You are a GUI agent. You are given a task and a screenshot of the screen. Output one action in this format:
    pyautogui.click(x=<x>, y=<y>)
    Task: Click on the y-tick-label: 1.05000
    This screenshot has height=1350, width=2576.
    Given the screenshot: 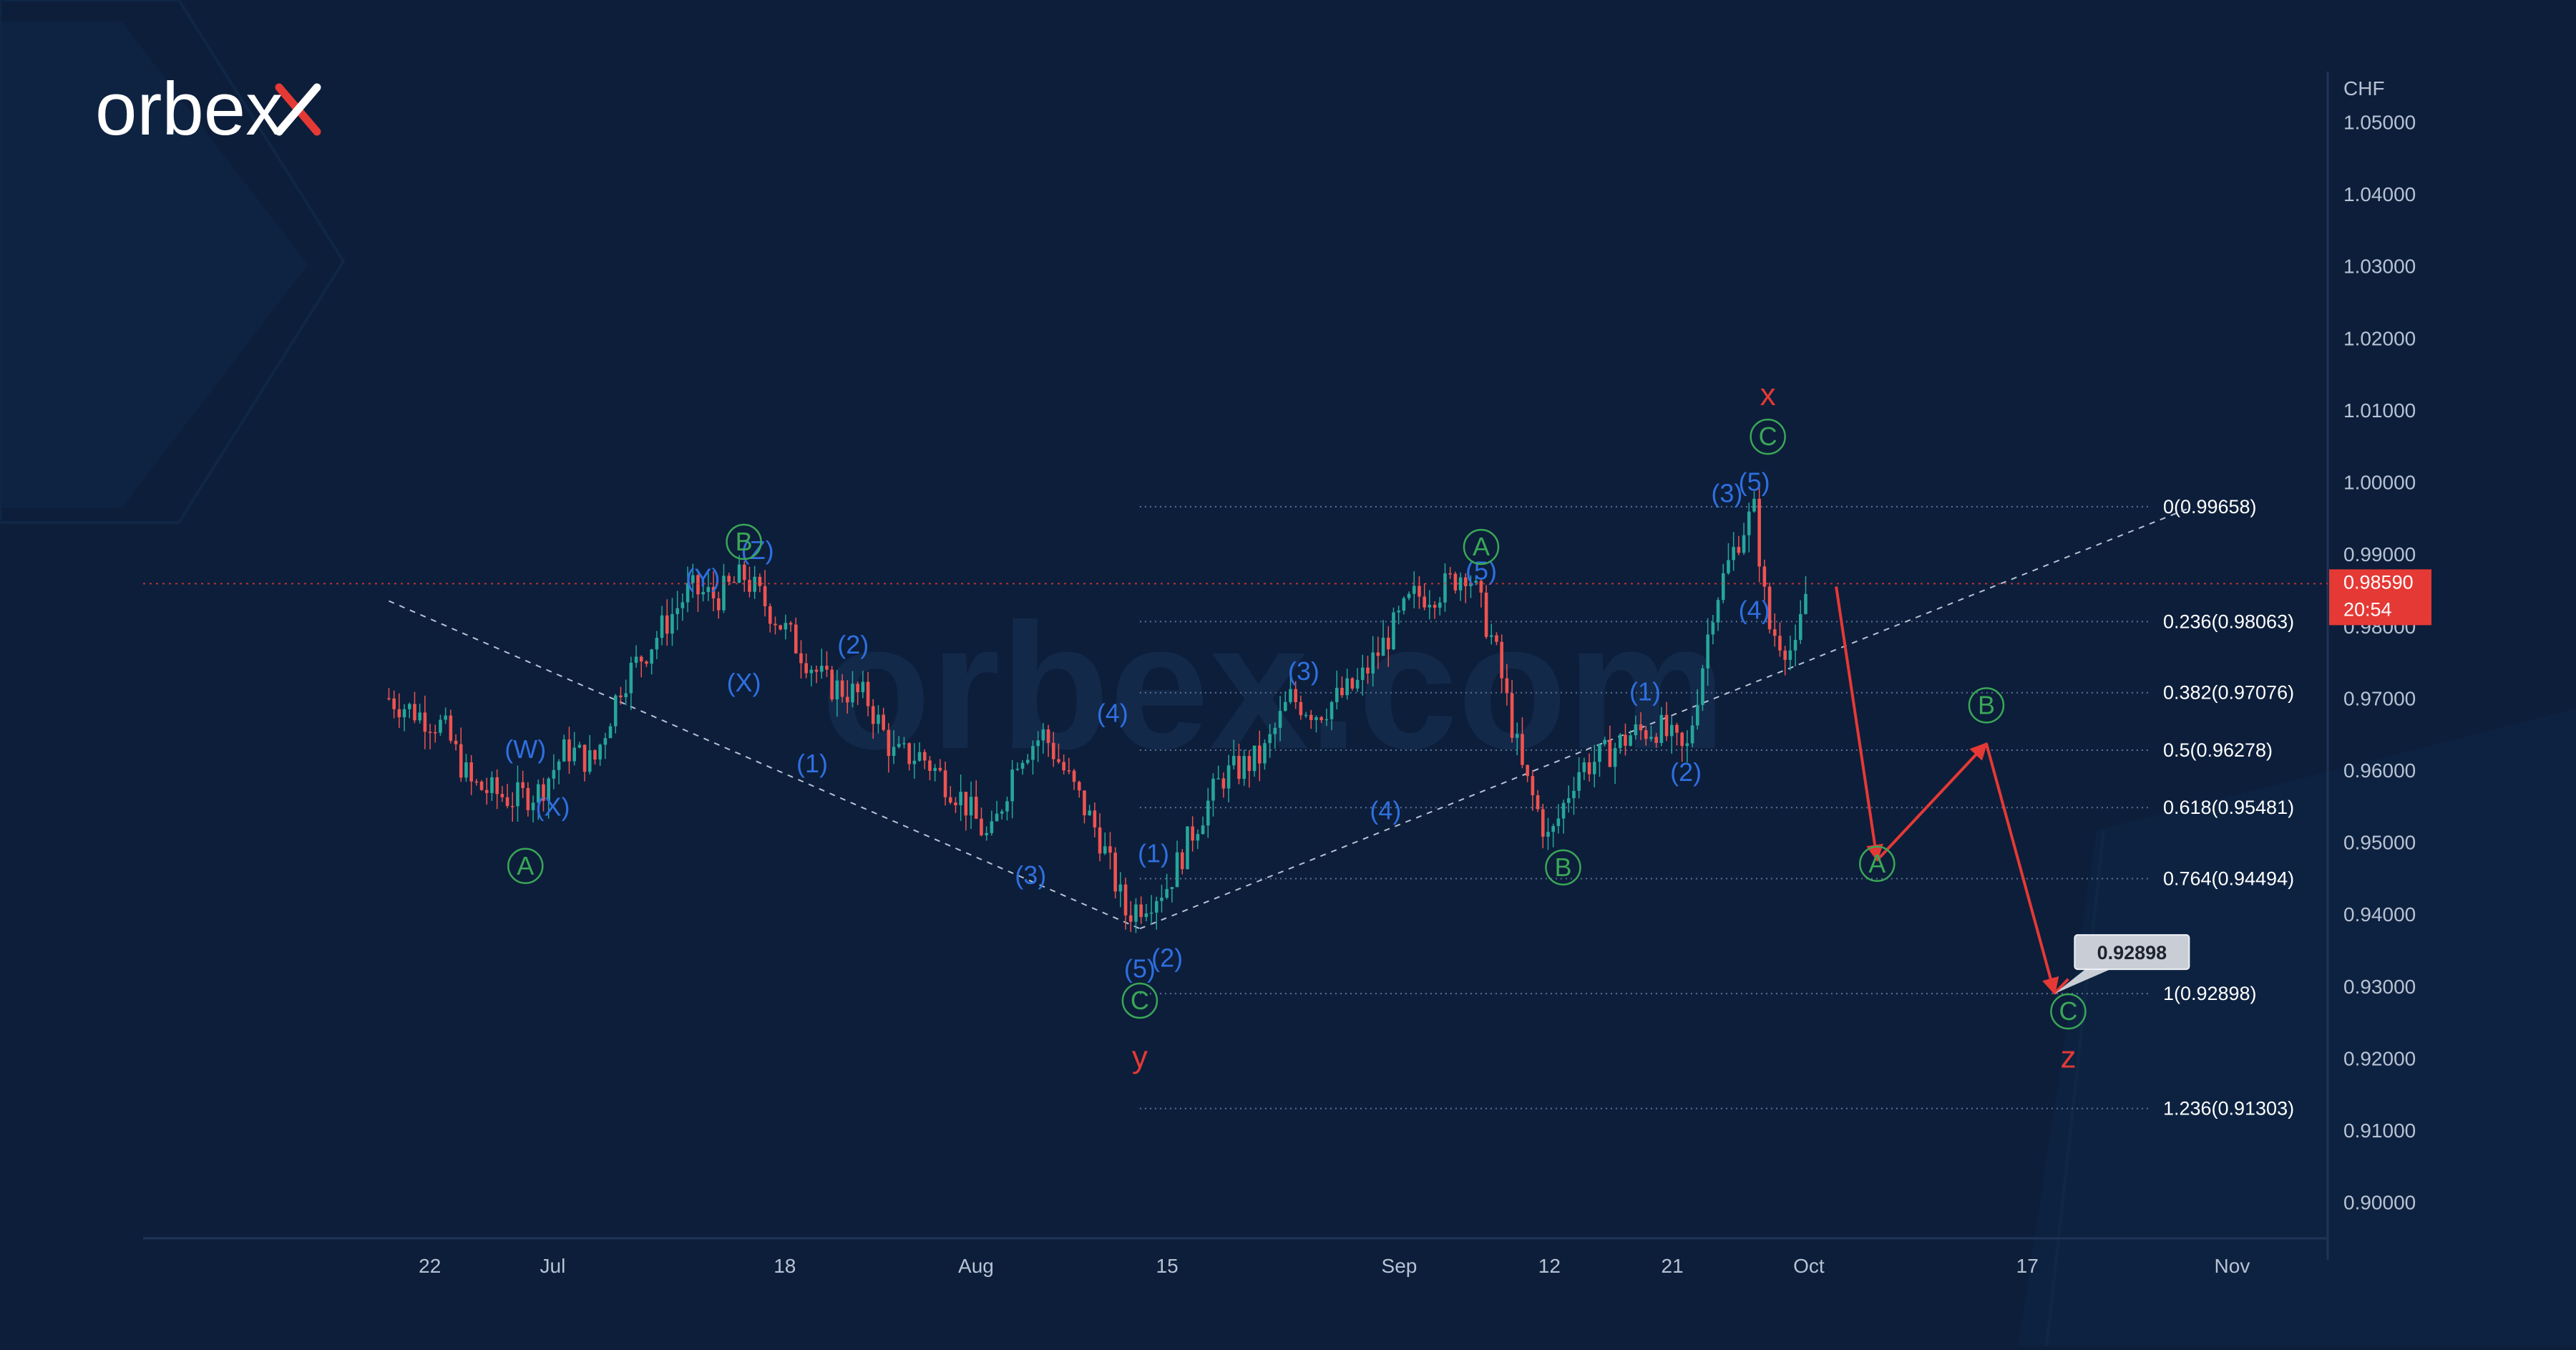 What is the action you would take?
    pyautogui.click(x=2379, y=122)
    